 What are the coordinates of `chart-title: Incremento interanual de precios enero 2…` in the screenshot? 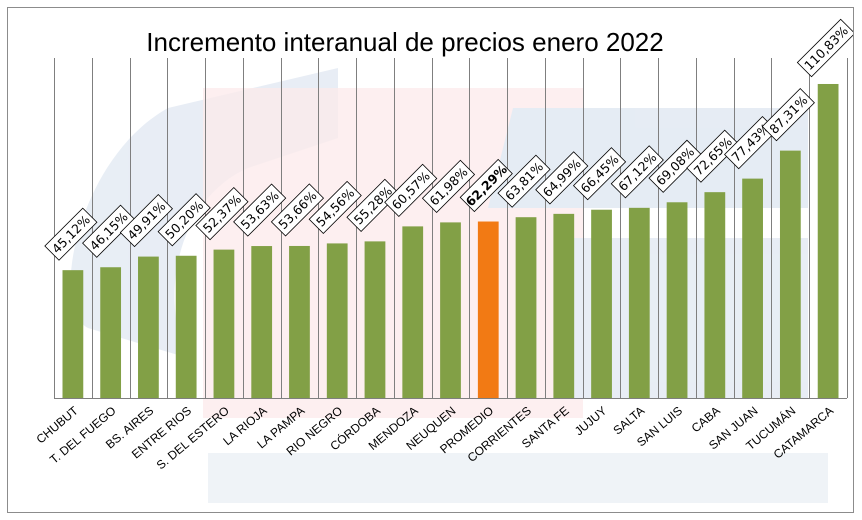 It's located at (404, 42).